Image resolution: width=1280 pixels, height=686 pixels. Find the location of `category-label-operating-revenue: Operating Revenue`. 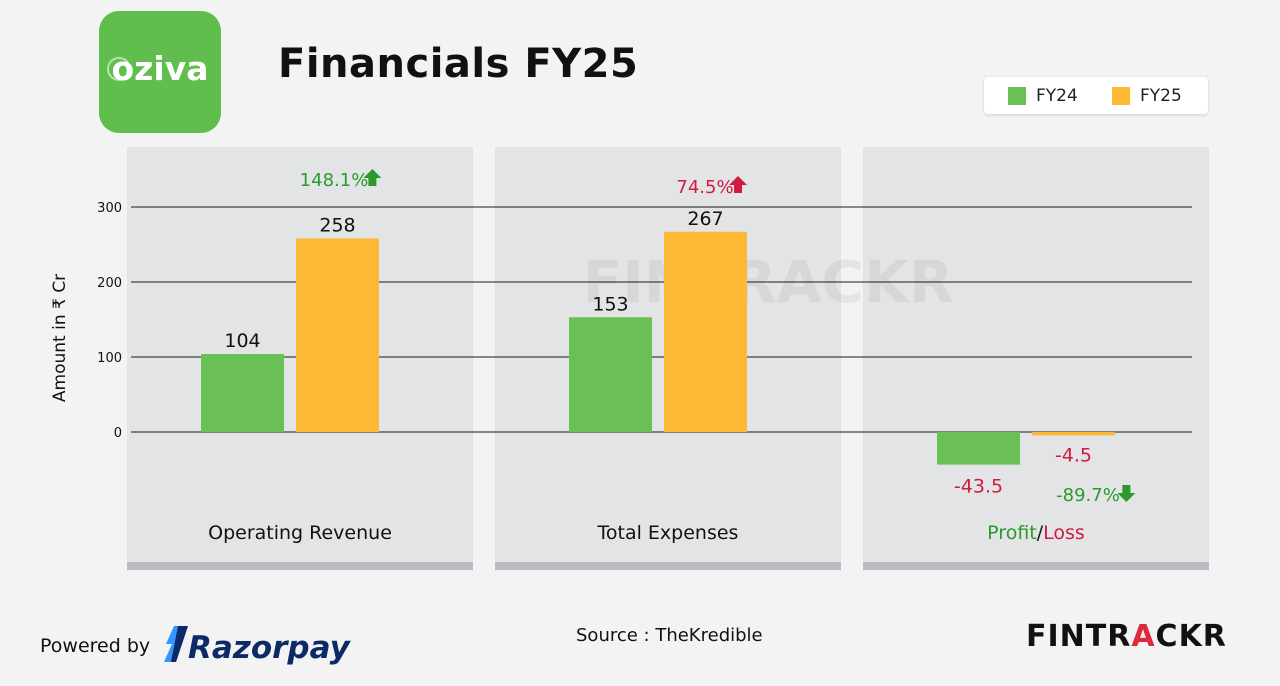

category-label-operating-revenue: Operating Revenue is located at coordinates (300, 533).